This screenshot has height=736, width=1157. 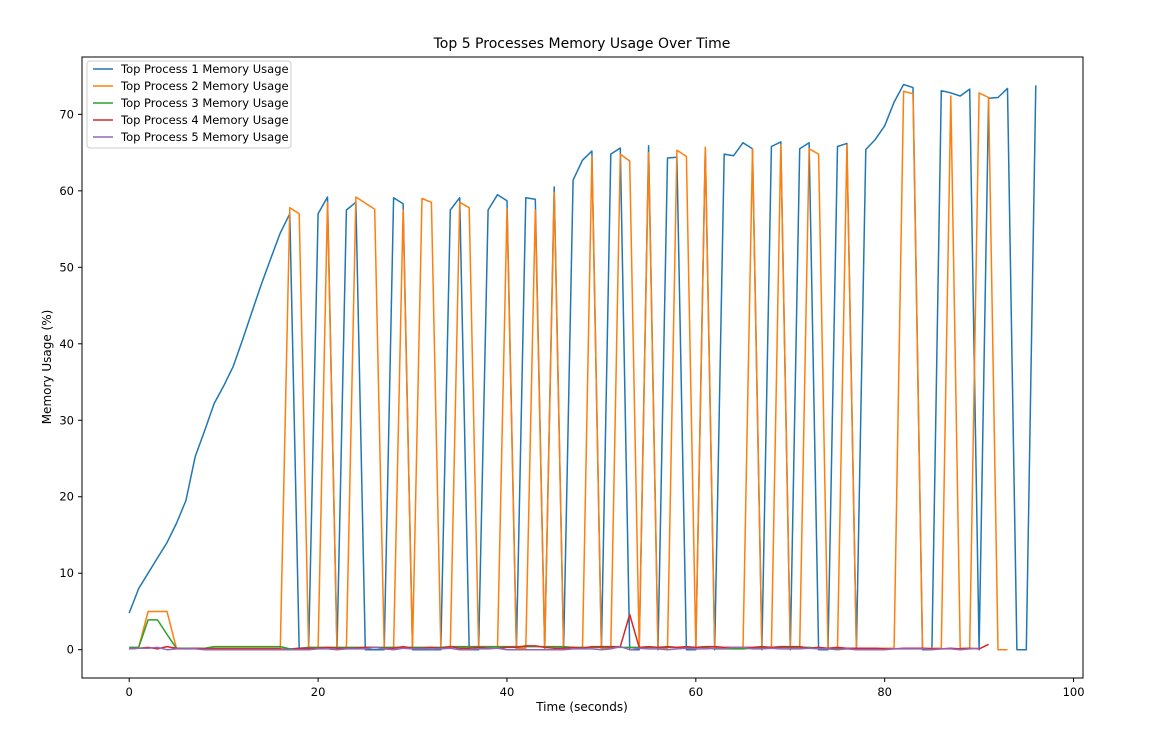 I want to click on y-tick-label: 40, so click(x=66, y=344).